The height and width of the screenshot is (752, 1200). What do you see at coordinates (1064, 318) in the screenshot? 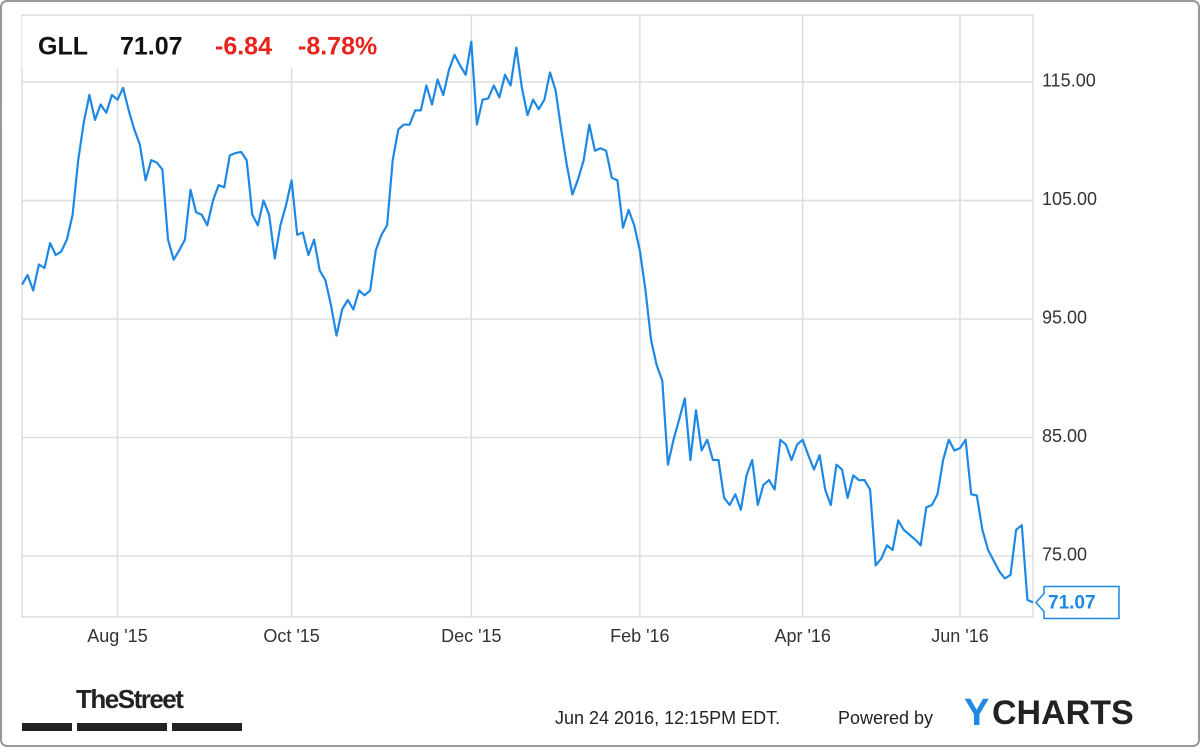
I see `y-tick-label: 95.00` at bounding box center [1064, 318].